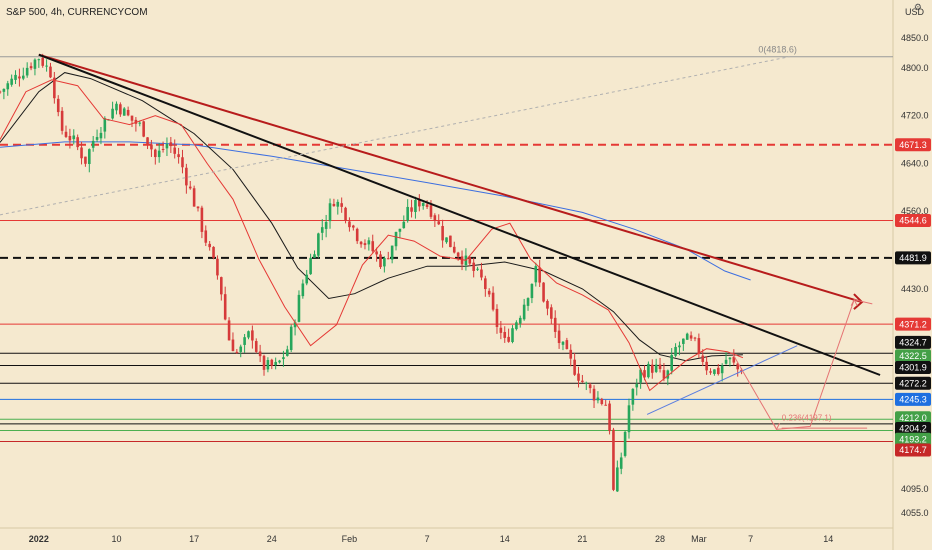  What do you see at coordinates (915, 68) in the screenshot?
I see `y-tick-label-6: 4800.0` at bounding box center [915, 68].